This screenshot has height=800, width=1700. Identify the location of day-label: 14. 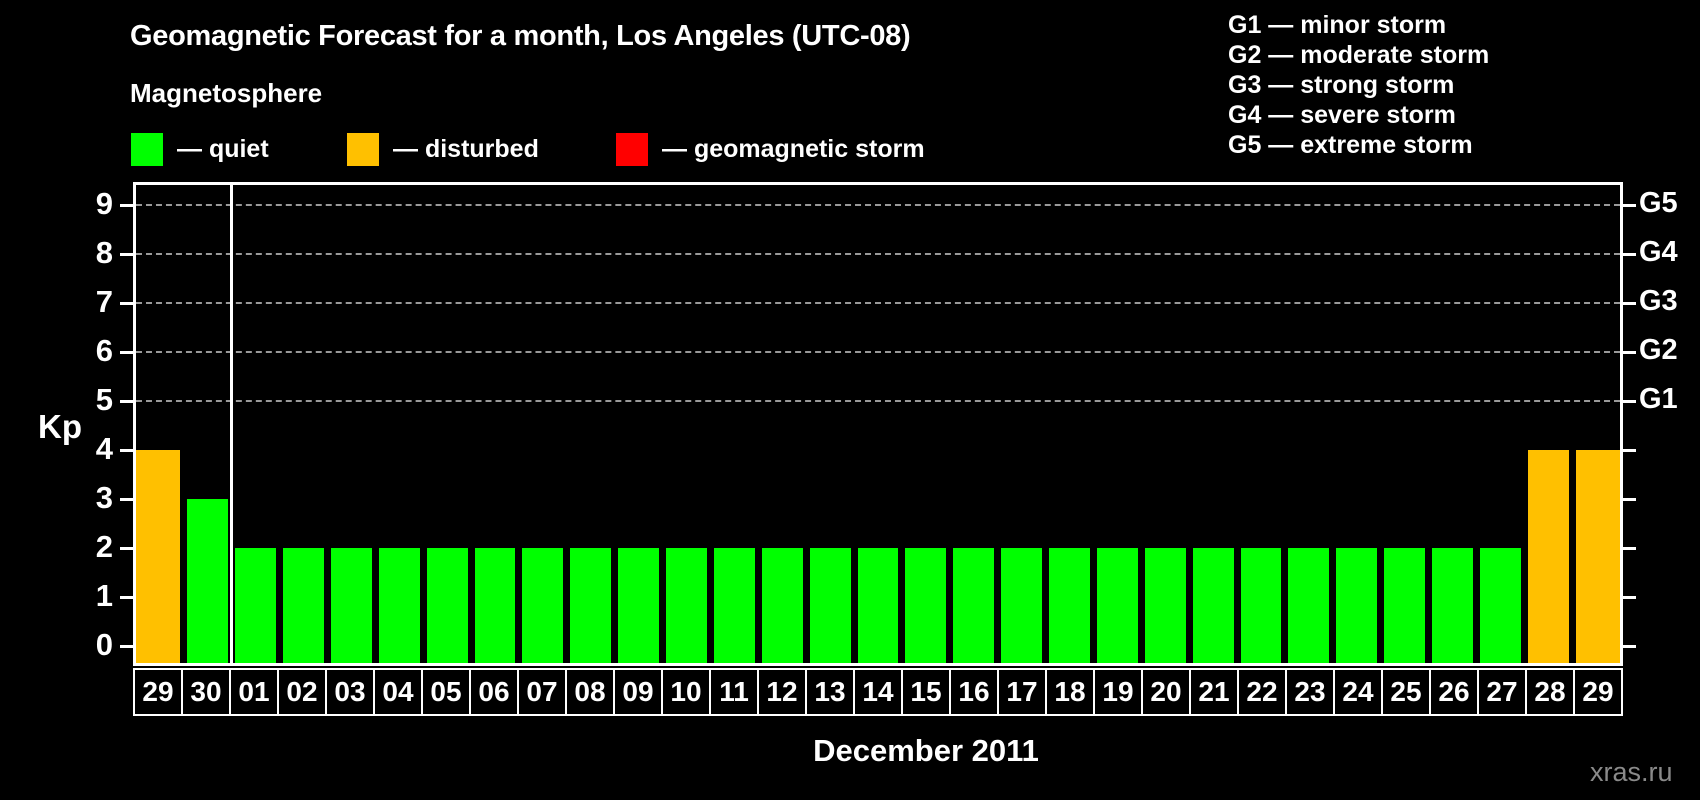
(878, 692).